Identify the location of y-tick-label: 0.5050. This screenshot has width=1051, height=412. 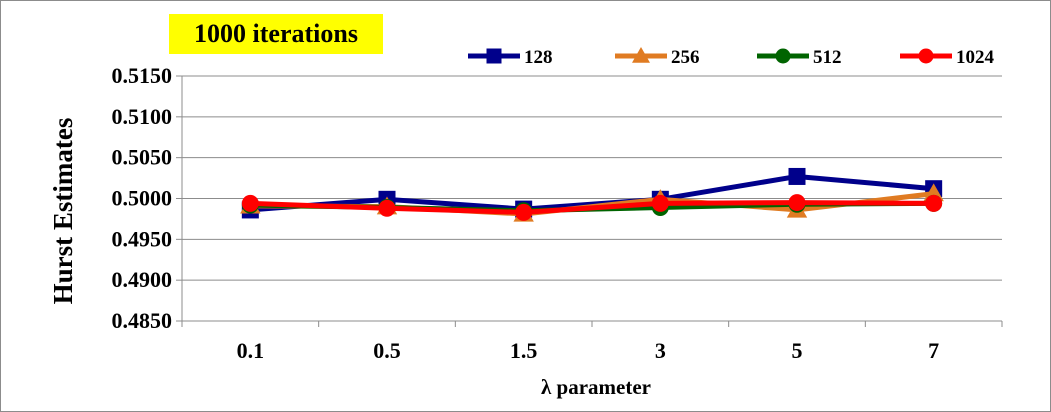
(142, 157).